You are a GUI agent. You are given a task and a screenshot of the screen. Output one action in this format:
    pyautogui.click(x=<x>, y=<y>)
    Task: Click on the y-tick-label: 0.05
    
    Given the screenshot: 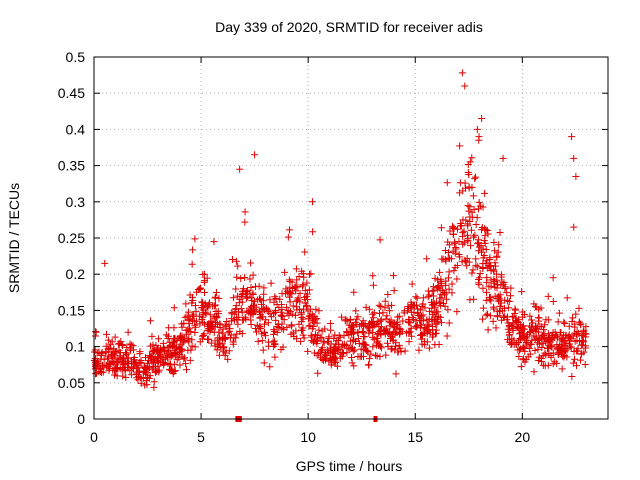 What is the action you would take?
    pyautogui.click(x=71, y=383)
    